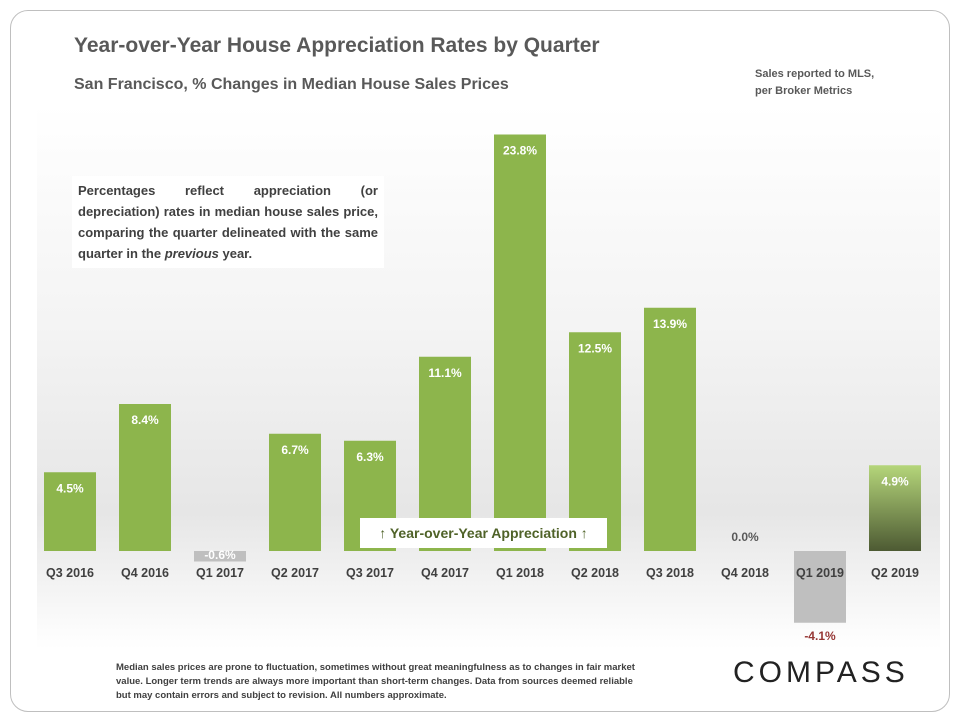 Image resolution: width=960 pixels, height=720 pixels. What do you see at coordinates (70, 488) in the screenshot?
I see `data-label: 4.5%` at bounding box center [70, 488].